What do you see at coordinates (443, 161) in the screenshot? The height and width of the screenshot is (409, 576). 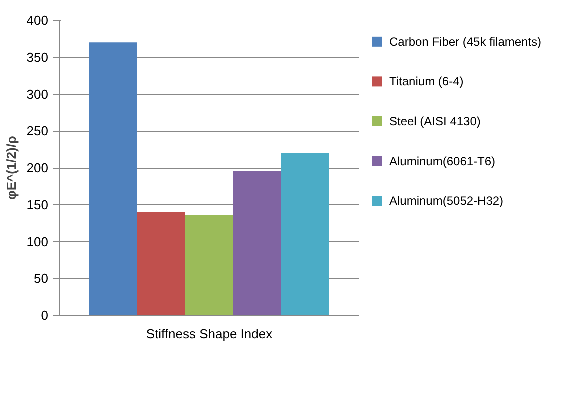 I see `legend-label: Aluminum(6061-T6)` at bounding box center [443, 161].